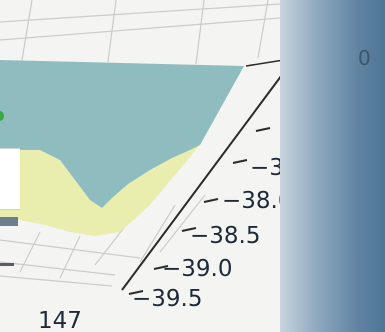 This screenshot has height=332, width=385. What do you see at coordinates (100, 190) in the screenshot?
I see `surface-low-region` at bounding box center [100, 190].